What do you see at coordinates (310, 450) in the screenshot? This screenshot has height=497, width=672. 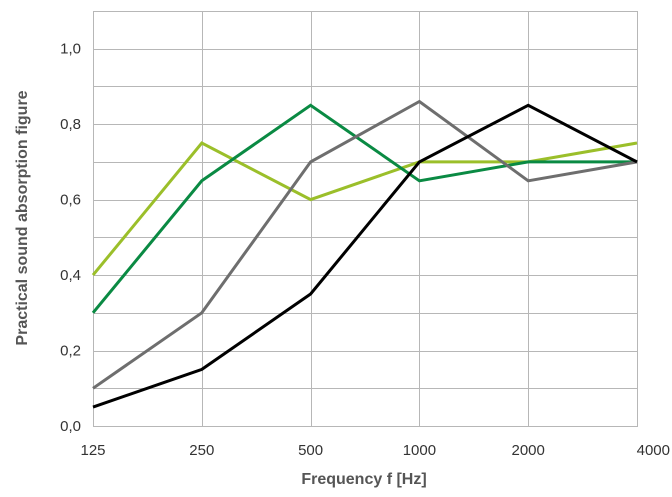 I see `x-tick-label: 500` at bounding box center [310, 450].